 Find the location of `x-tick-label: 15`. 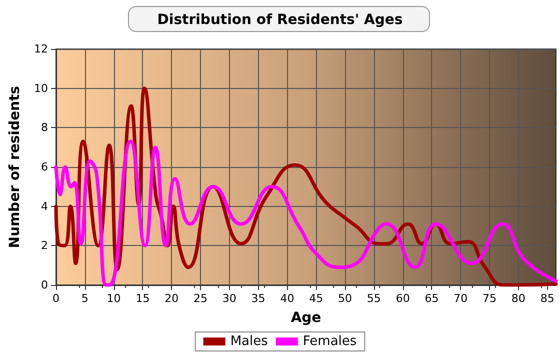

x-tick-label: 15 is located at coordinates (143, 298).